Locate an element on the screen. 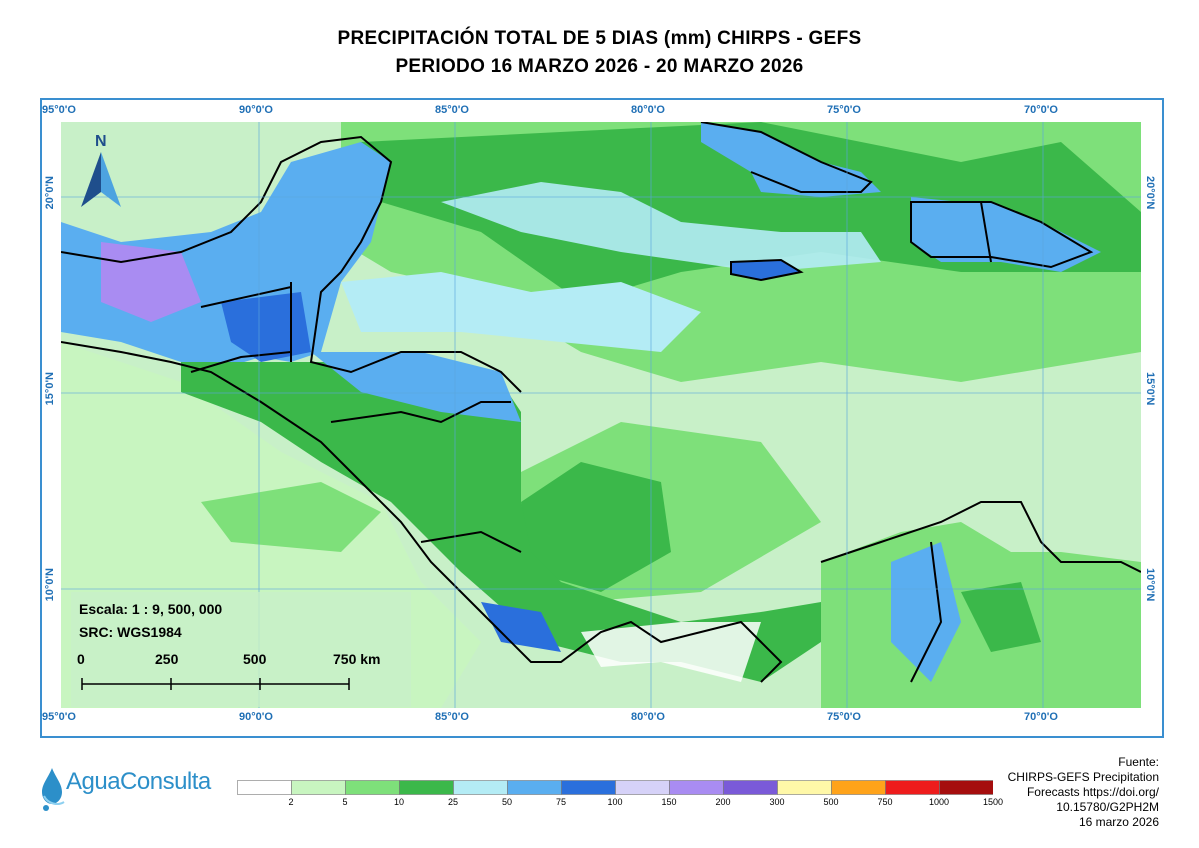 The height and width of the screenshot is (848, 1199). scalebar-label-750: 750 km is located at coordinates (357, 659).